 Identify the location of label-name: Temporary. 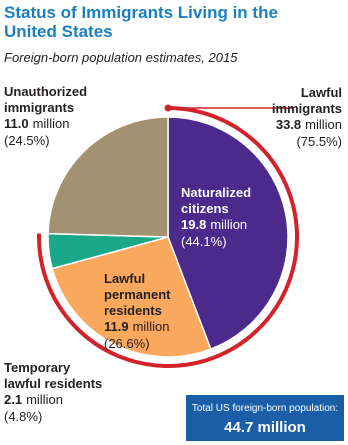
(37, 367).